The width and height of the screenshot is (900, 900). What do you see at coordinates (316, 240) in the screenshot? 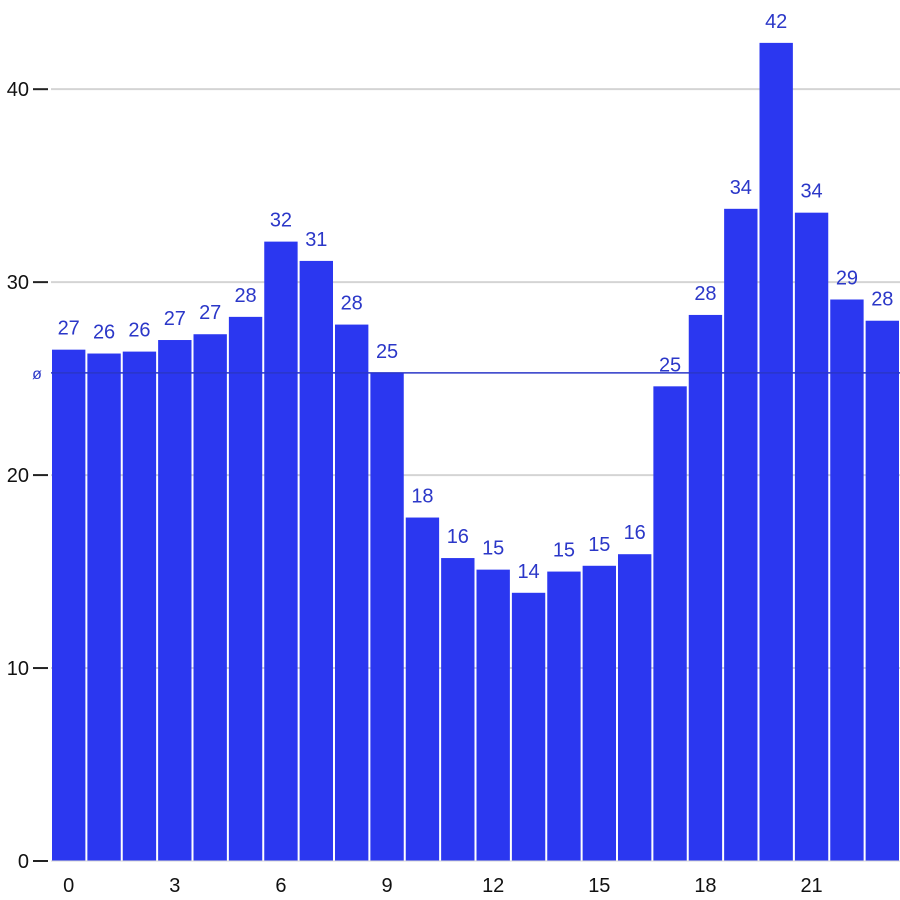
I see `bar-value-label: 31` at bounding box center [316, 240].